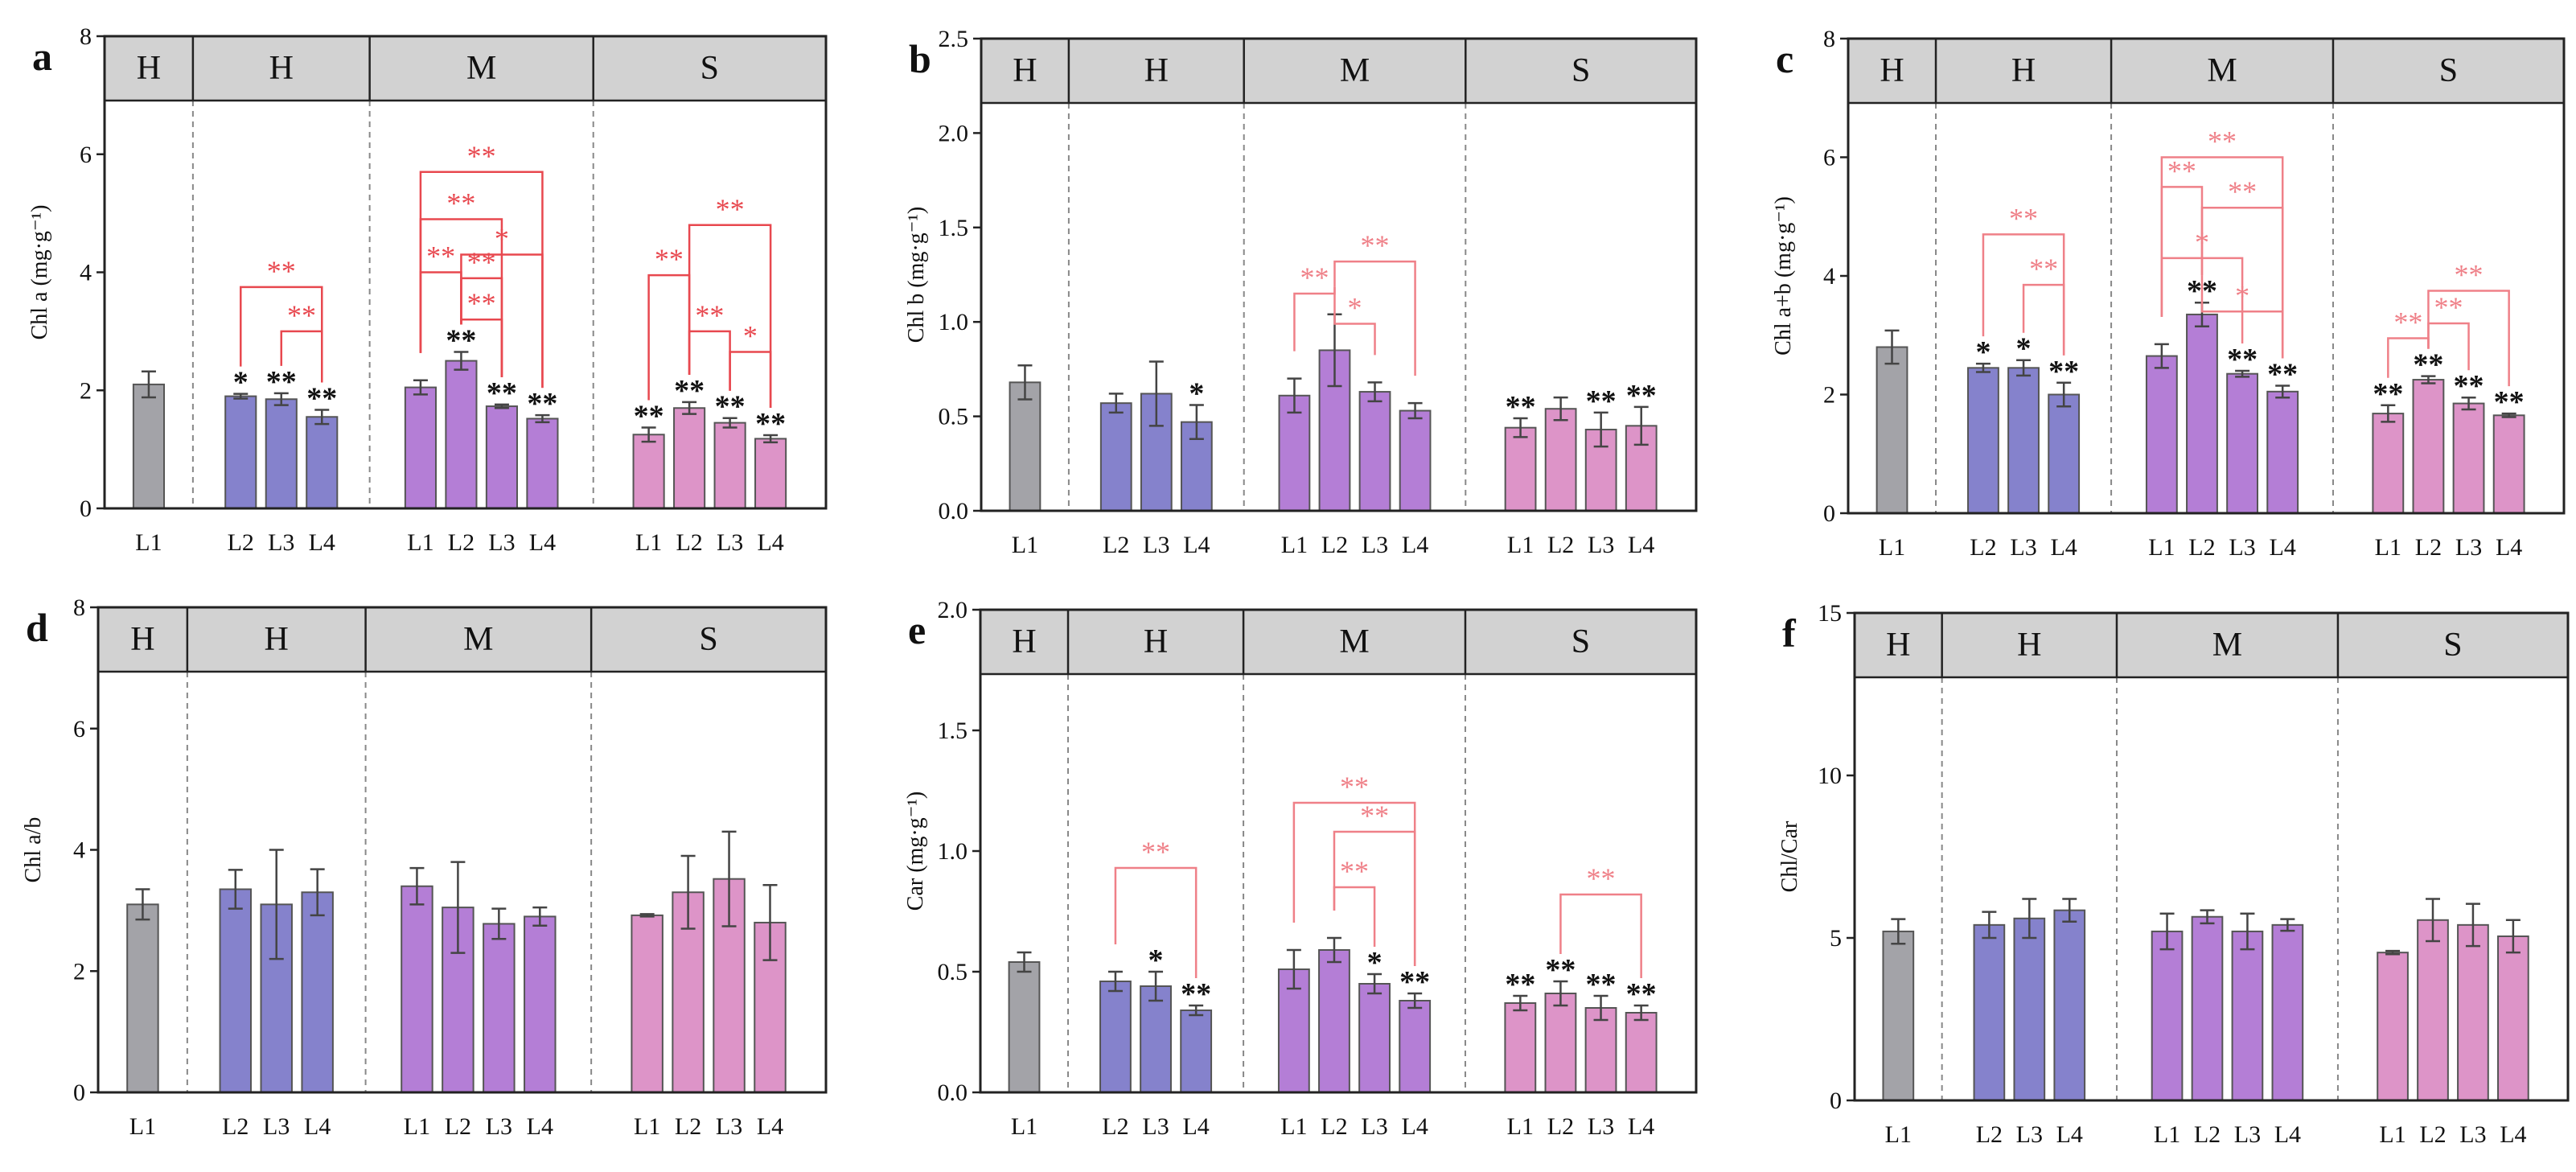  Describe the element at coordinates (916, 275) in the screenshot. I see `y-axis-label: Chl b (mg·g⁻¹)` at that location.